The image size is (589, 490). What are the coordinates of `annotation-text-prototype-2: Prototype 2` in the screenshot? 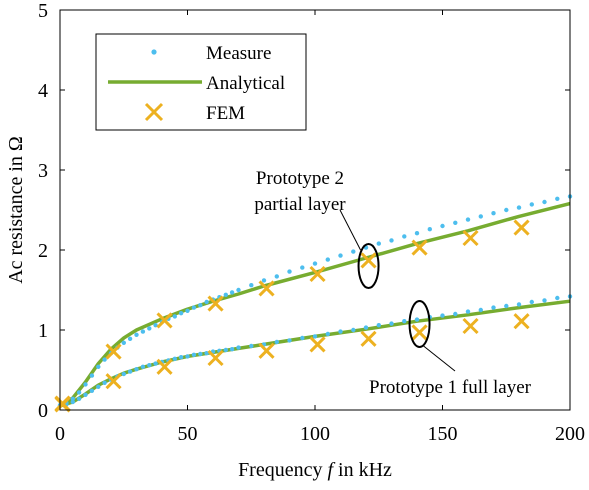 It's located at (300, 178).